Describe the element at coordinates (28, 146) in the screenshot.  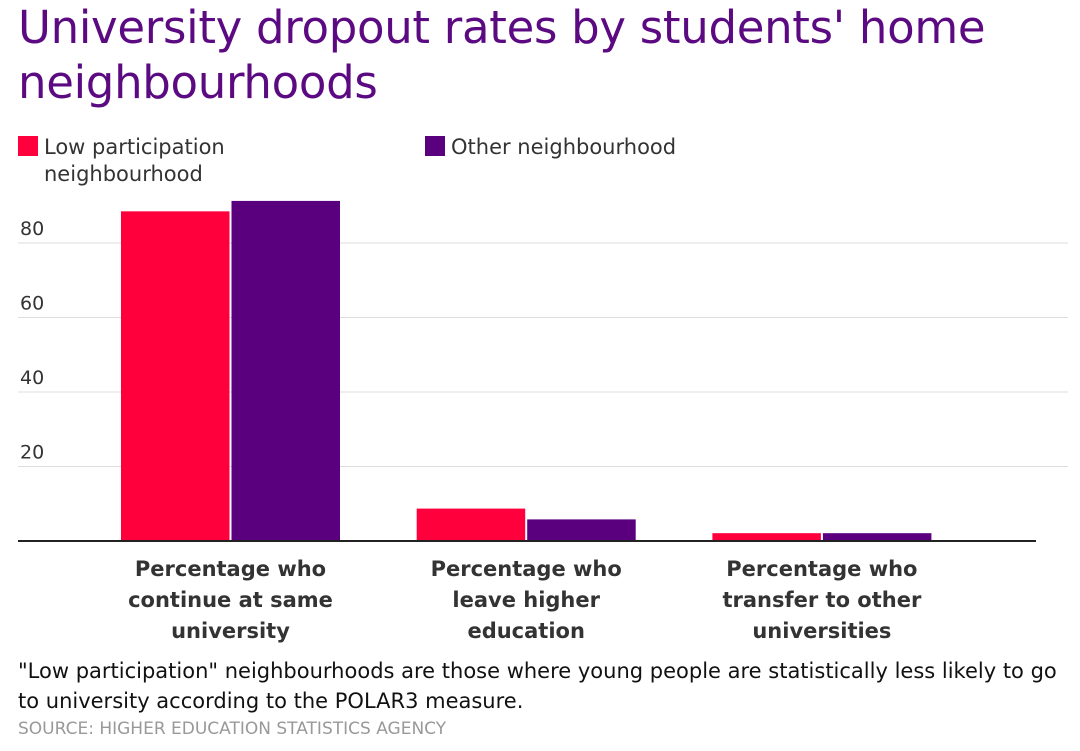
I see `legend-swatch-low` at that location.